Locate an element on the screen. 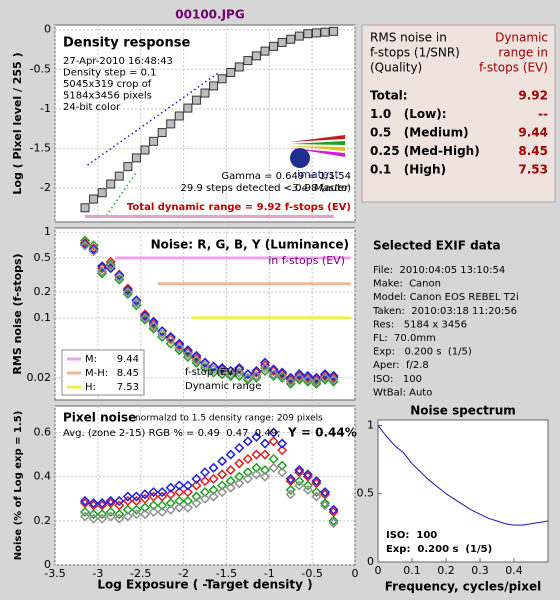  y-tick-label: -0.5 is located at coordinates (40, 68).